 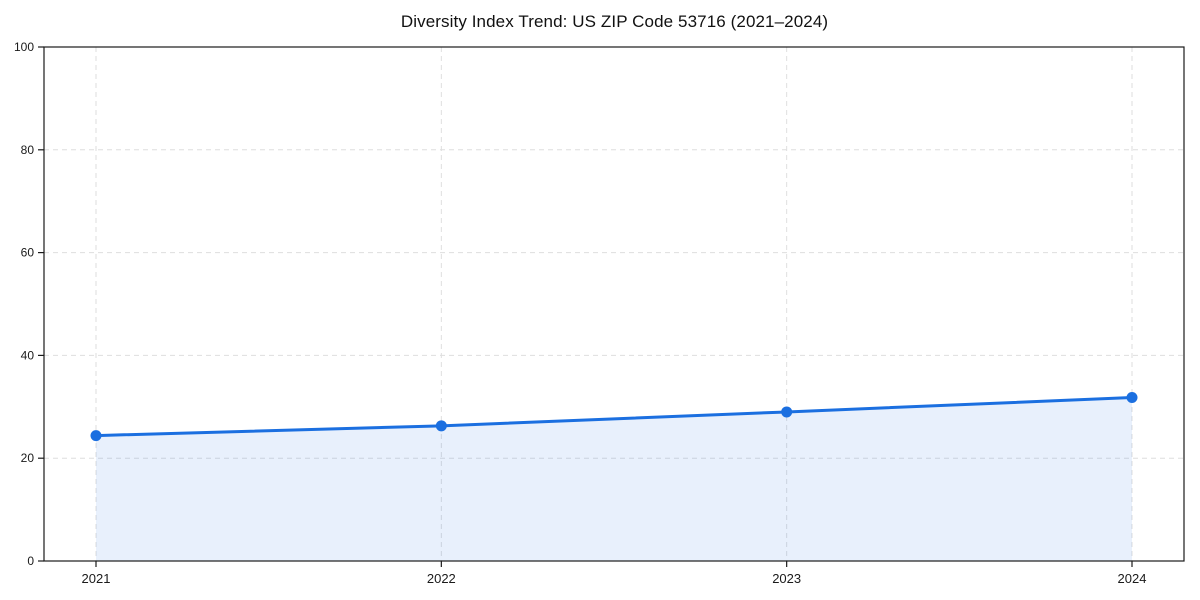 What do you see at coordinates (28, 150) in the screenshot?
I see `y-tick-label: 80` at bounding box center [28, 150].